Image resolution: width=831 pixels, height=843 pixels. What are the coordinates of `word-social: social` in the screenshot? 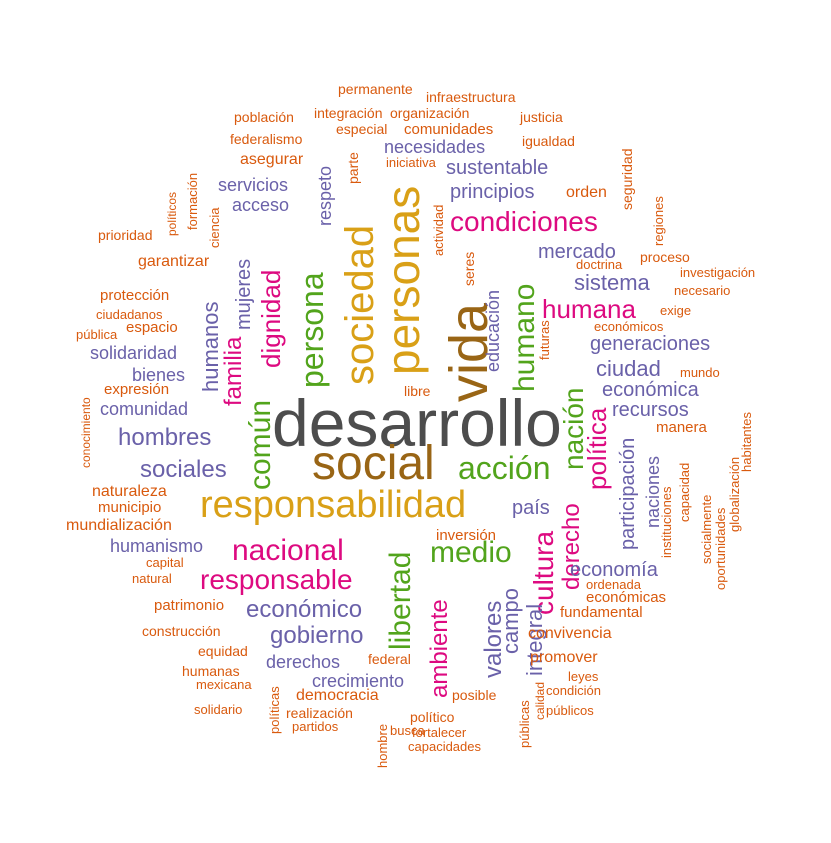 It's located at (373, 463).